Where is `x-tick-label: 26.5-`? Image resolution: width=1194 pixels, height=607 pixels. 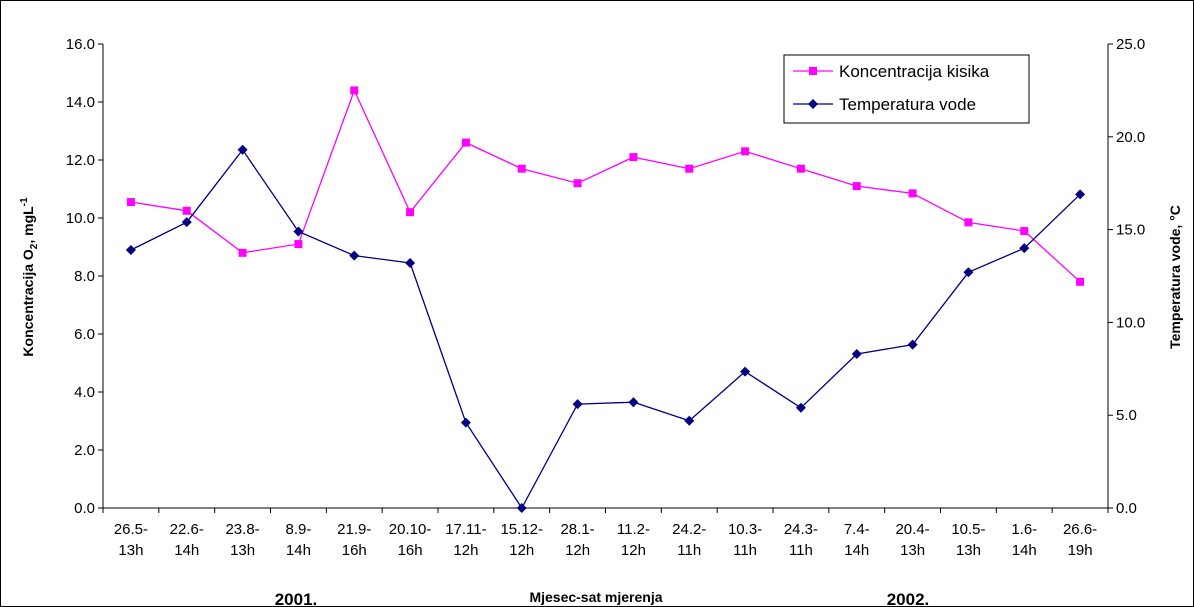 x-tick-label: 26.5- is located at coordinates (131, 529).